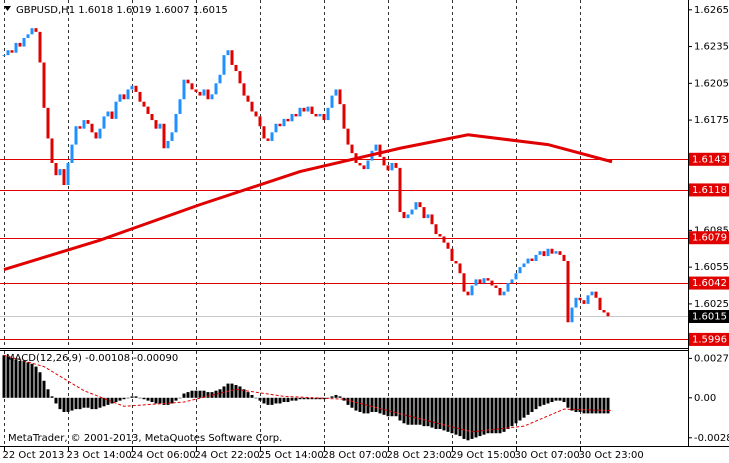 Image resolution: width=729 pixels, height=463 pixels. Describe the element at coordinates (308, 393) in the screenshot. I see `signal-line` at that location.